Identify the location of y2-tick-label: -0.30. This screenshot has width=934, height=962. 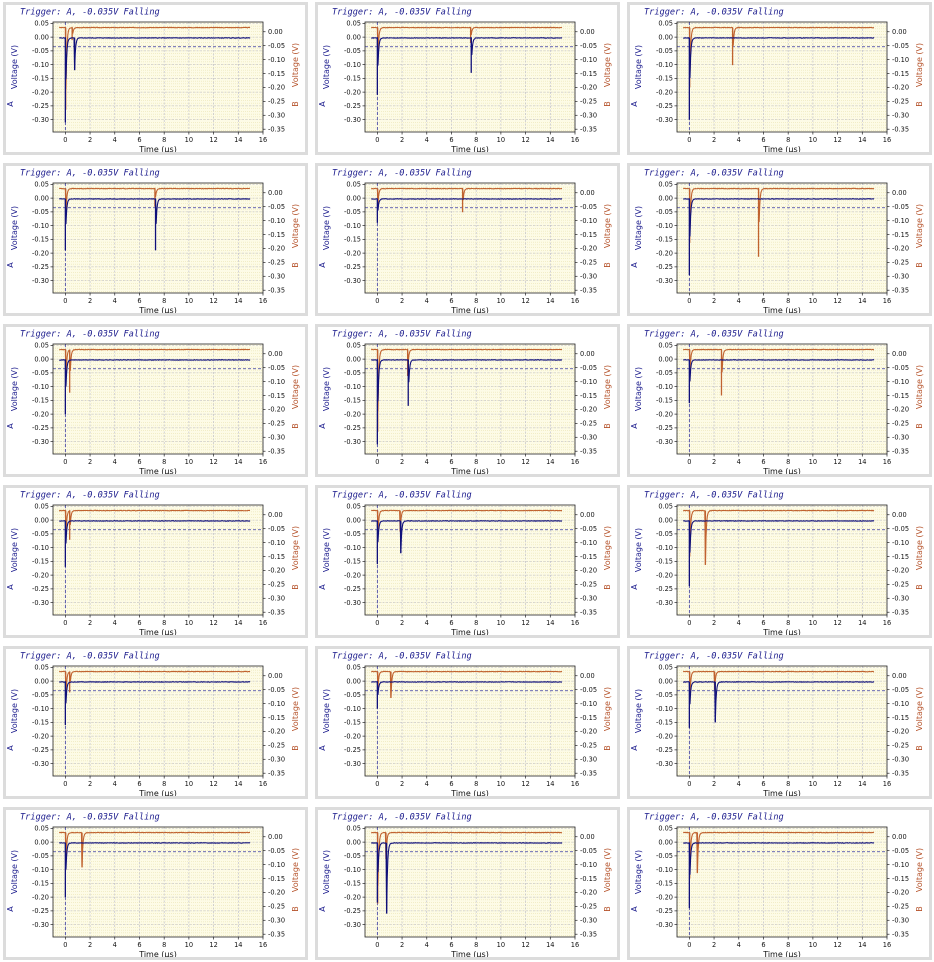
(276, 438).